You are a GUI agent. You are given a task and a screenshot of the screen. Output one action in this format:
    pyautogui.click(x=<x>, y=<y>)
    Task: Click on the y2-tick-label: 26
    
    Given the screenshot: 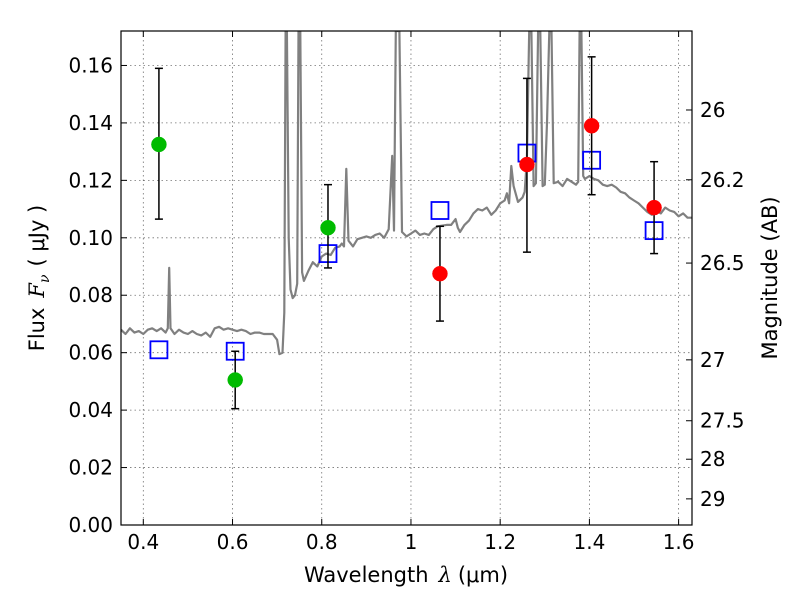 What is the action you would take?
    pyautogui.click(x=712, y=110)
    